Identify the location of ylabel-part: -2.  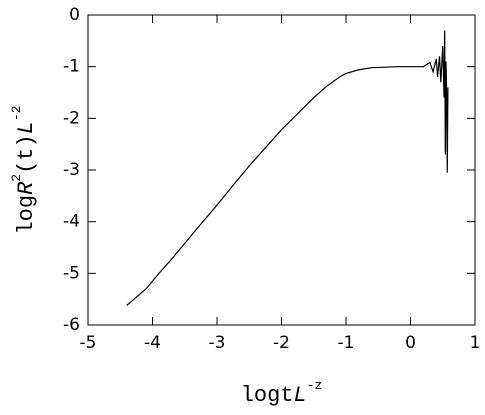
(16, 113).